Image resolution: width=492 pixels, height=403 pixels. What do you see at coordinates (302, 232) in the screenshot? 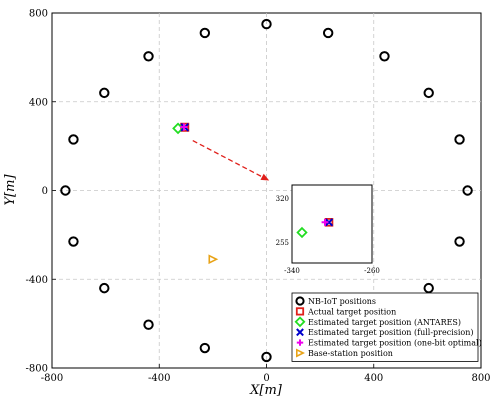
I see `inset-point-diamond` at bounding box center [302, 232].